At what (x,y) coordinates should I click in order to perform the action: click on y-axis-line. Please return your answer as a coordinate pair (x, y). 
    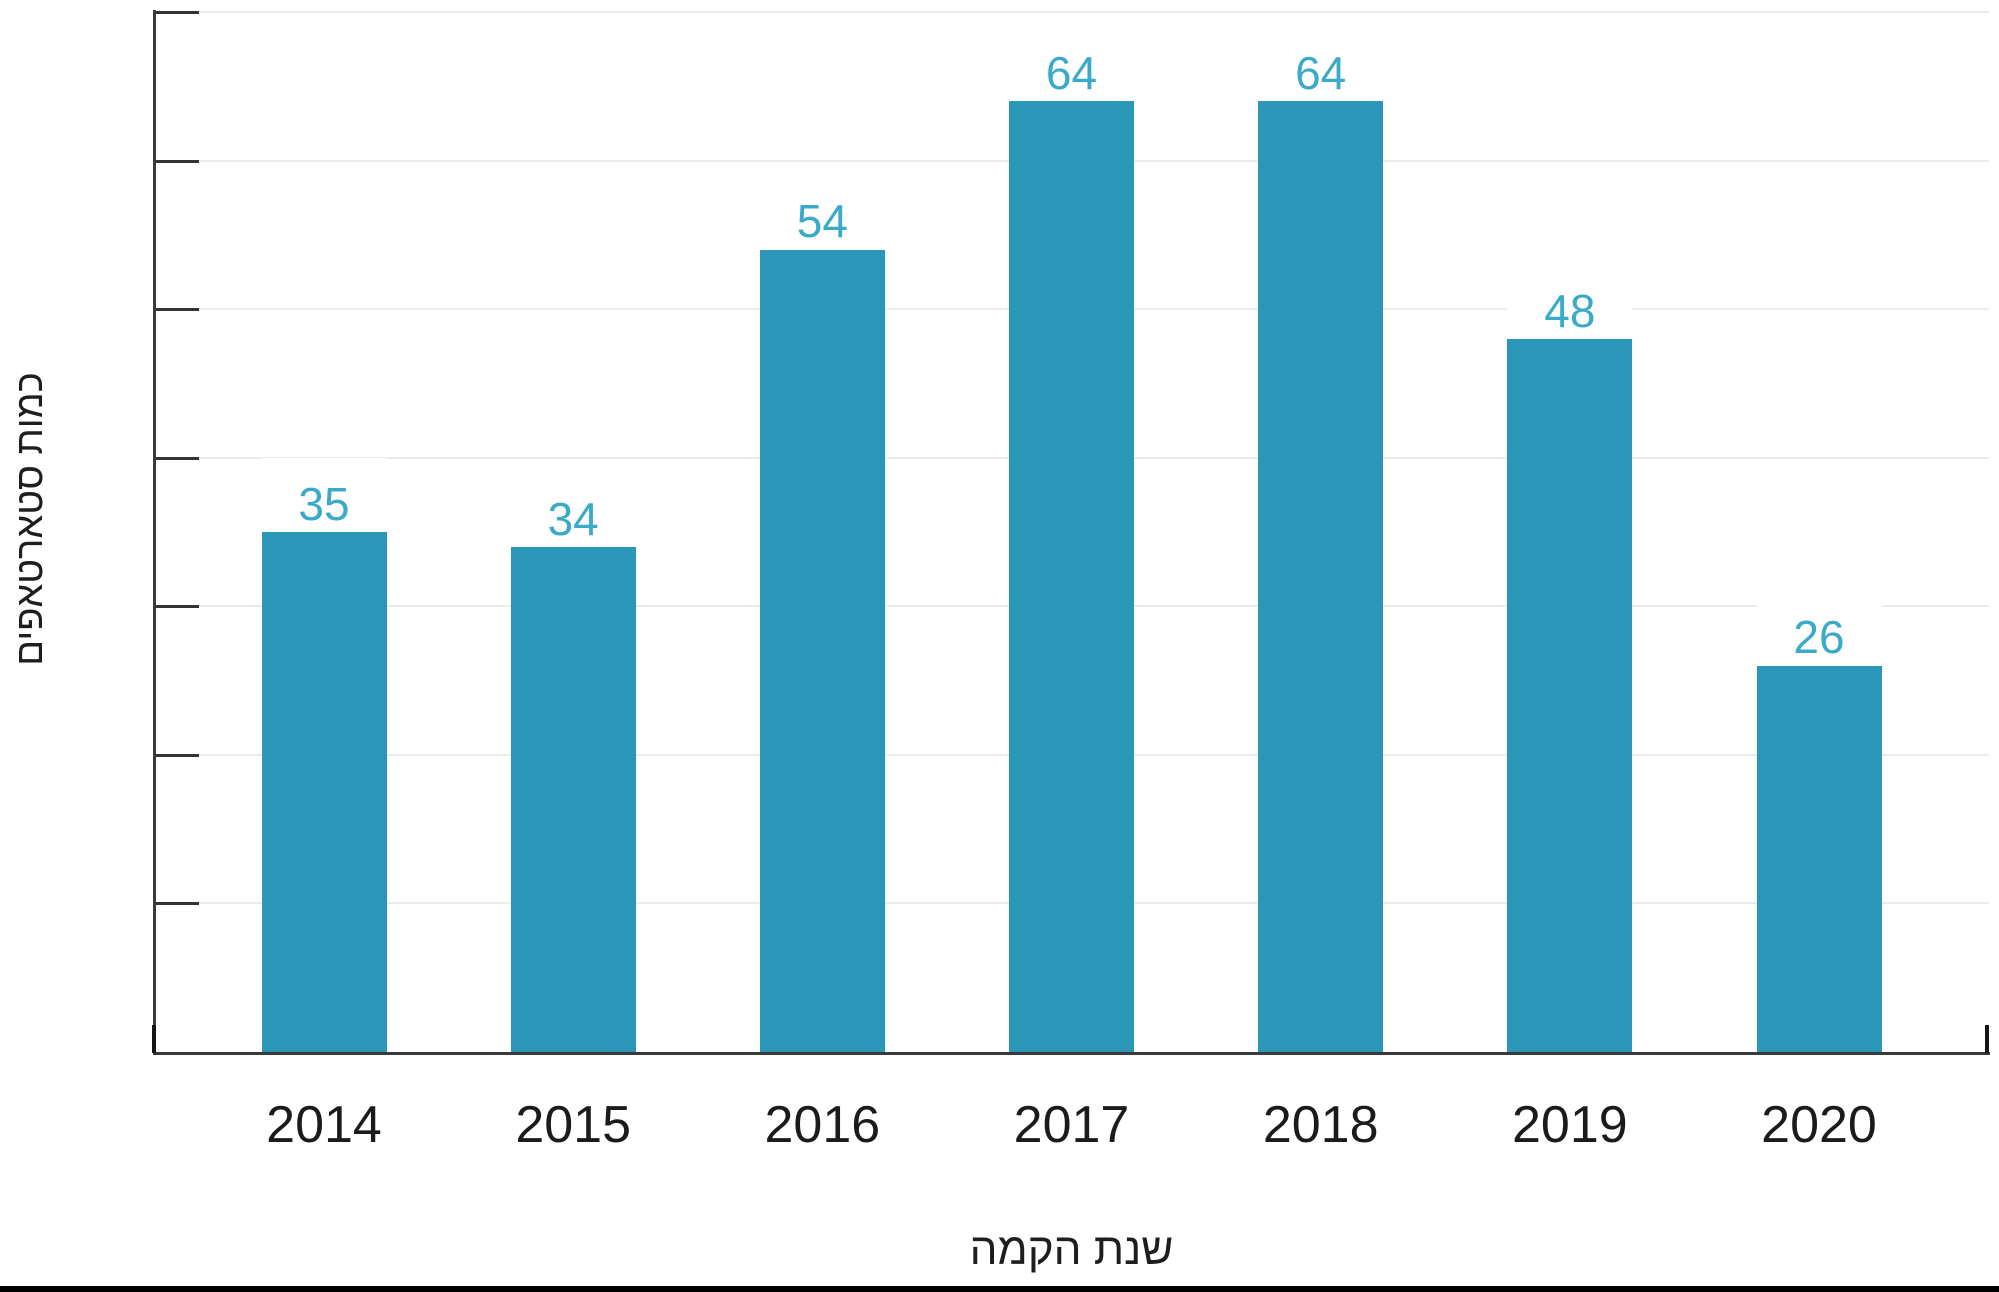
    Looking at the image, I should click on (154, 532).